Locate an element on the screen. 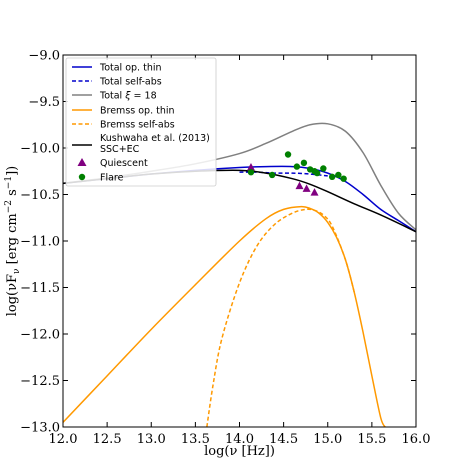 The height and width of the screenshot is (463, 463). x-tick-label: 16.0 is located at coordinates (416, 439).